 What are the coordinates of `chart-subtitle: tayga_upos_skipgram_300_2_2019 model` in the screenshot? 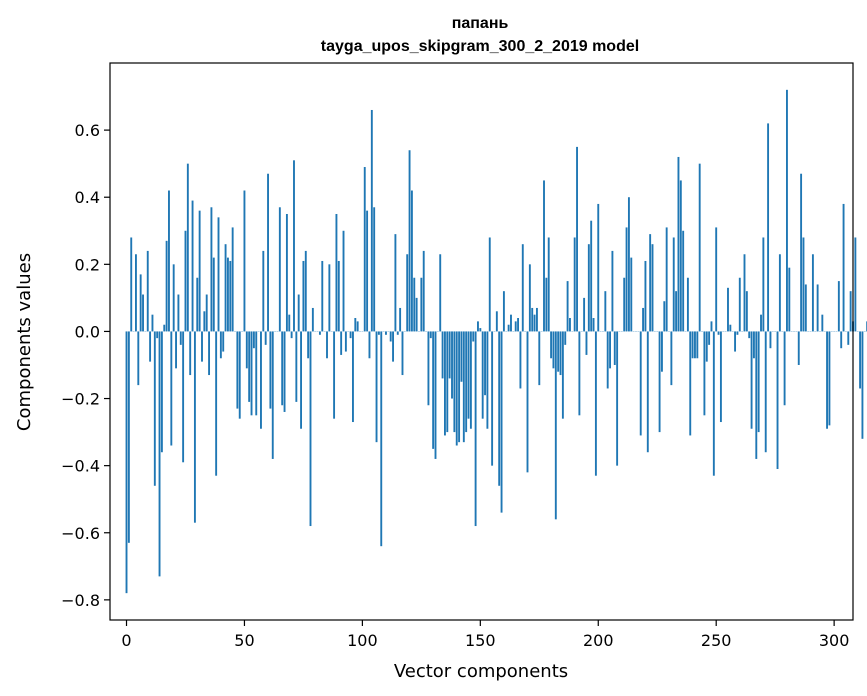 It's located at (480, 46).